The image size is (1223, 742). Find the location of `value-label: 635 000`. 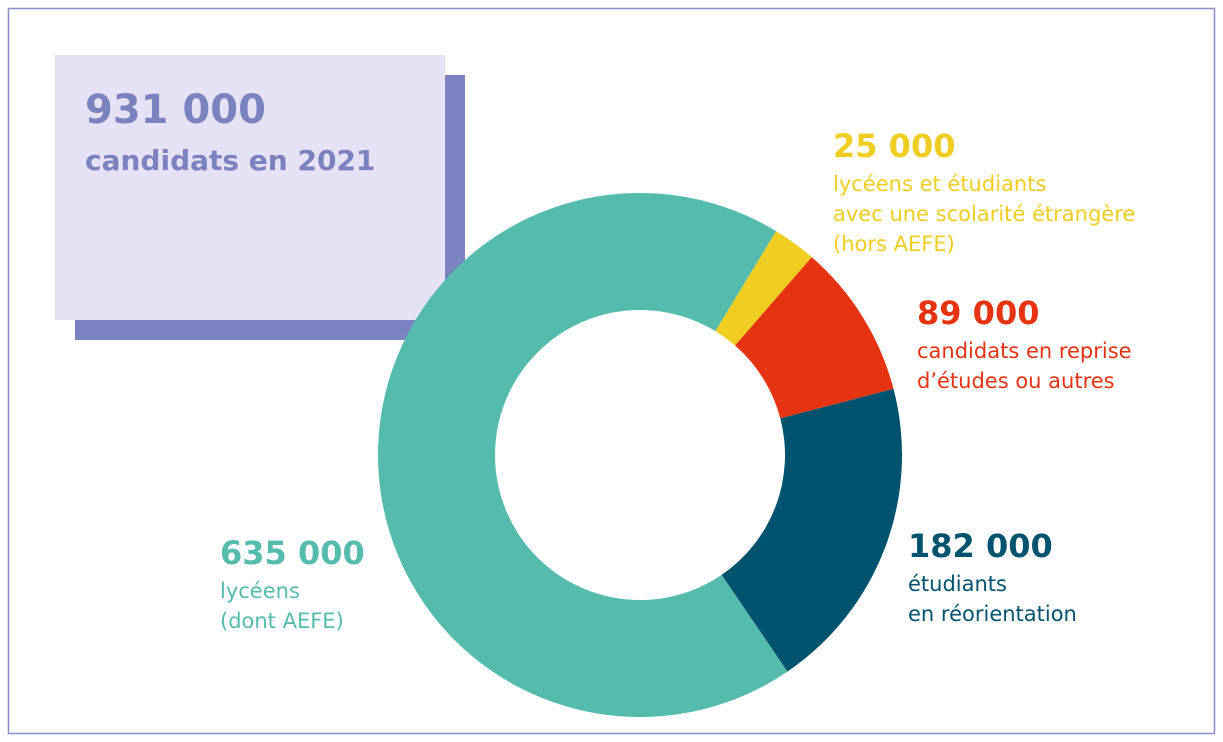

value-label: 635 000 is located at coordinates (292, 553).